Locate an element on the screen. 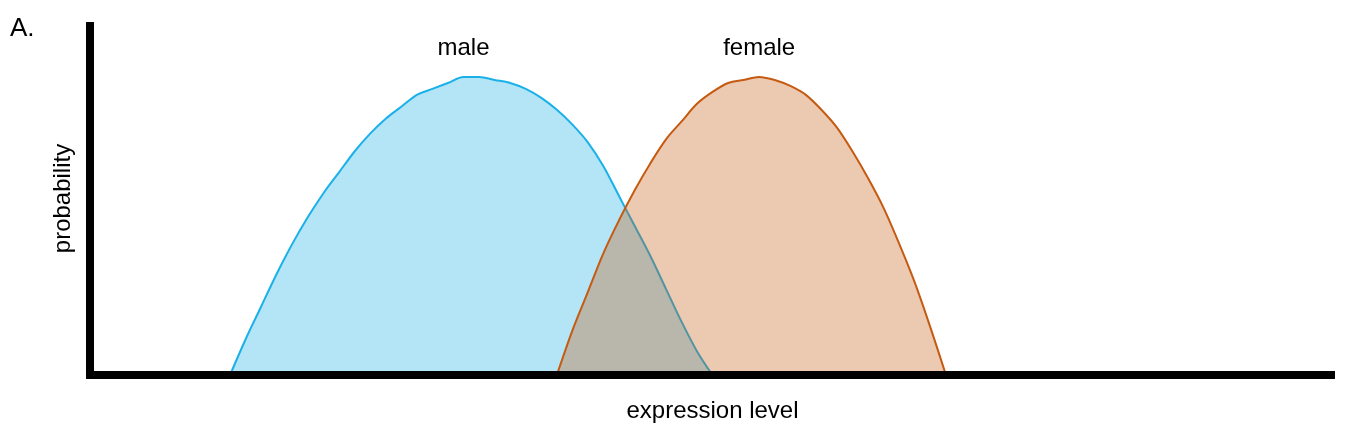 The image size is (1345, 433). series-label: female is located at coordinates (759, 46).